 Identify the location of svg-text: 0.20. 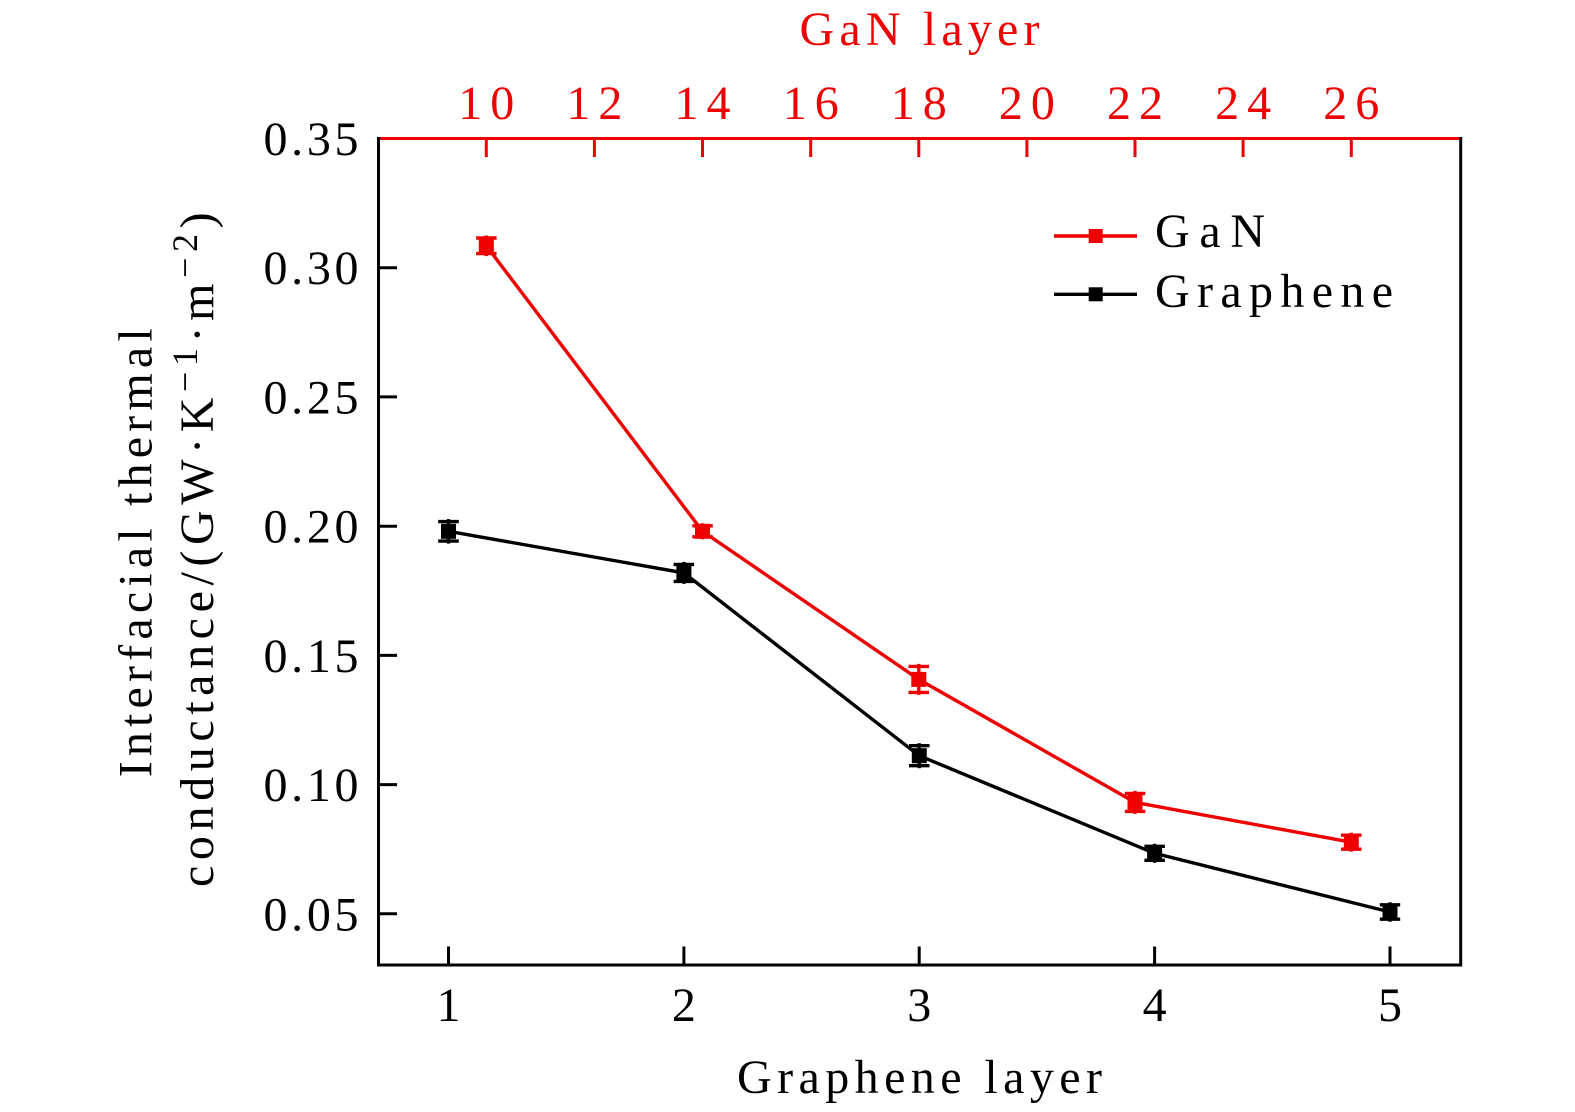
(311, 527).